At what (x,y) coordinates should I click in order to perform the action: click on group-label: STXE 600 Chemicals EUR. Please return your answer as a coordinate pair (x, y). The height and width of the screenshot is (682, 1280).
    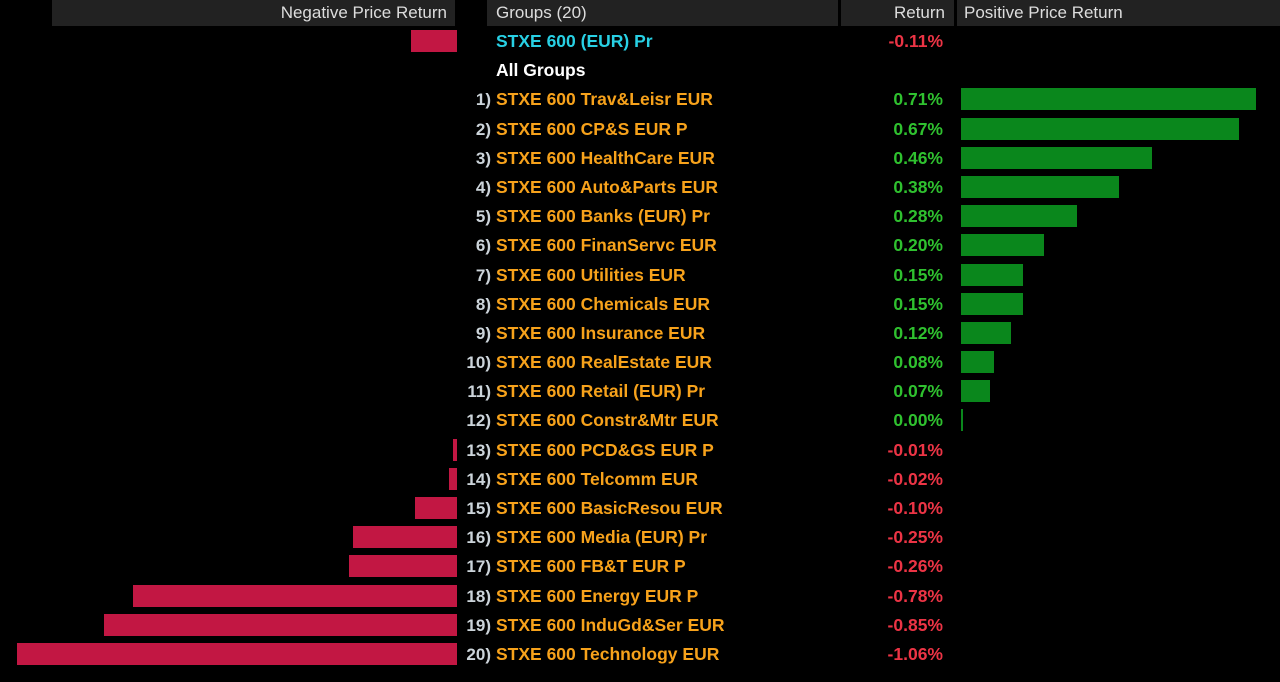
    Looking at the image, I should click on (603, 303).